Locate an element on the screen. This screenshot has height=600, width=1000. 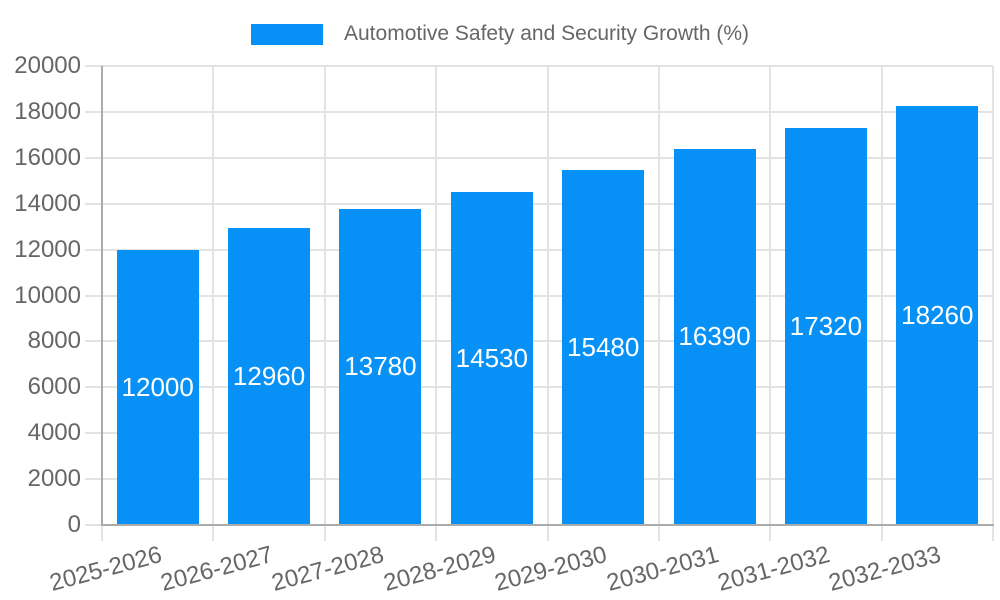
bar-value-label: 16390 is located at coordinates (714, 336).